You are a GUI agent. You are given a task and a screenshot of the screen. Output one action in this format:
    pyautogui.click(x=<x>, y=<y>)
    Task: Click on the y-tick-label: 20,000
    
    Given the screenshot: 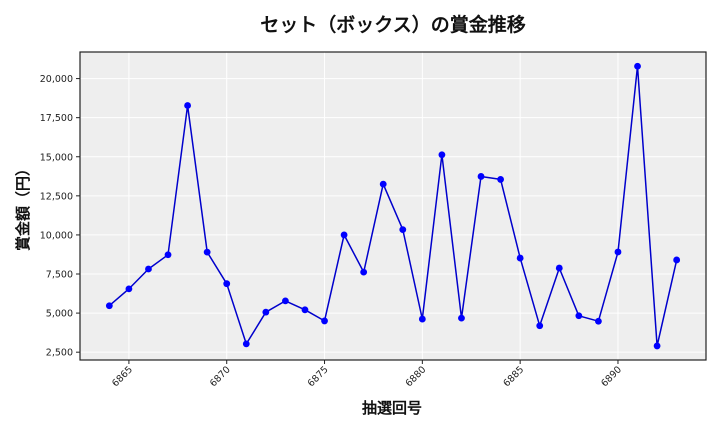 What is the action you would take?
    pyautogui.click(x=56, y=79)
    